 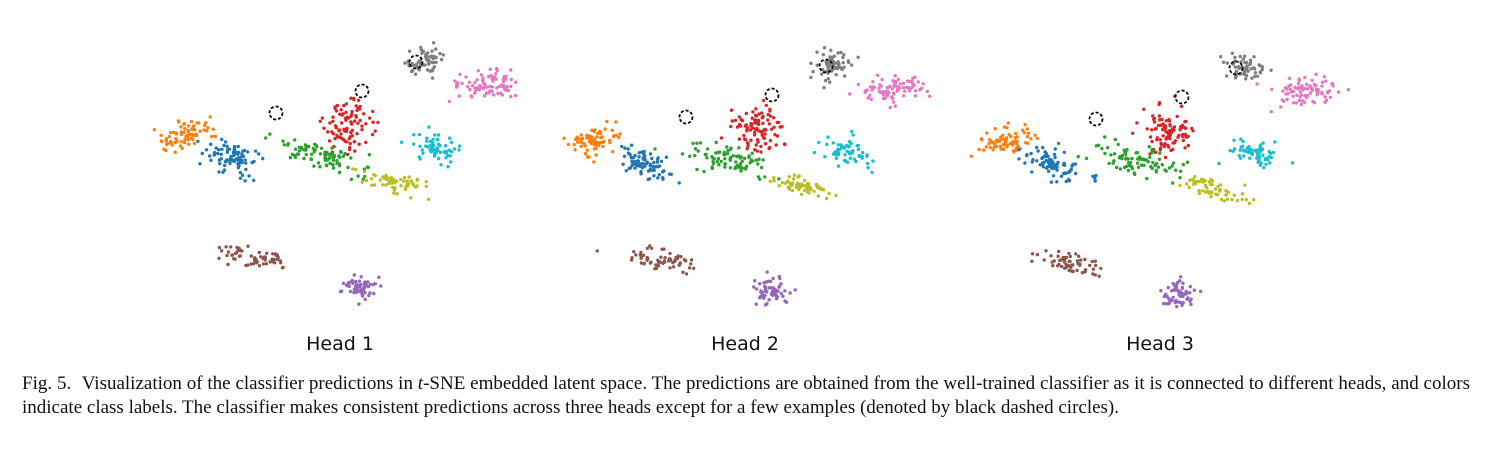 I want to click on panel-label: Head 2, so click(x=745, y=344).